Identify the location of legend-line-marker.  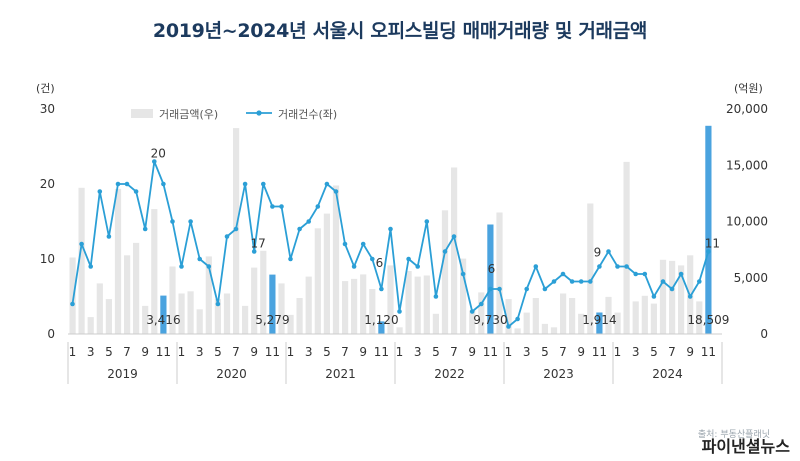
(259, 113).